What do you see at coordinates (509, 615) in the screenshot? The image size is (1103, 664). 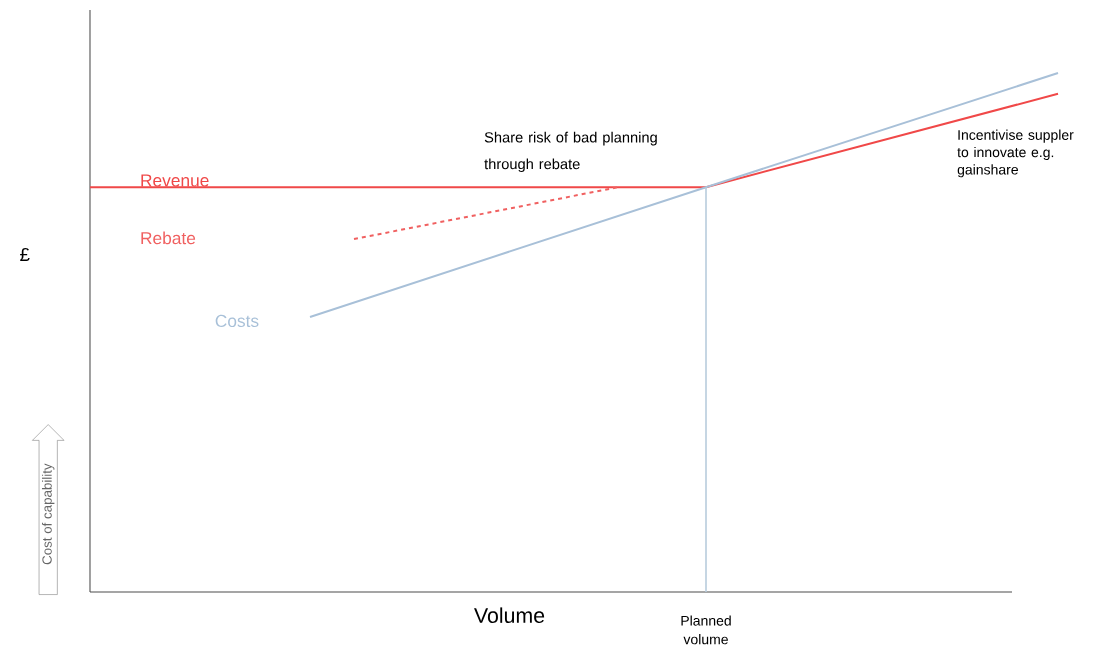 I see `x-axis-title: Volume` at bounding box center [509, 615].